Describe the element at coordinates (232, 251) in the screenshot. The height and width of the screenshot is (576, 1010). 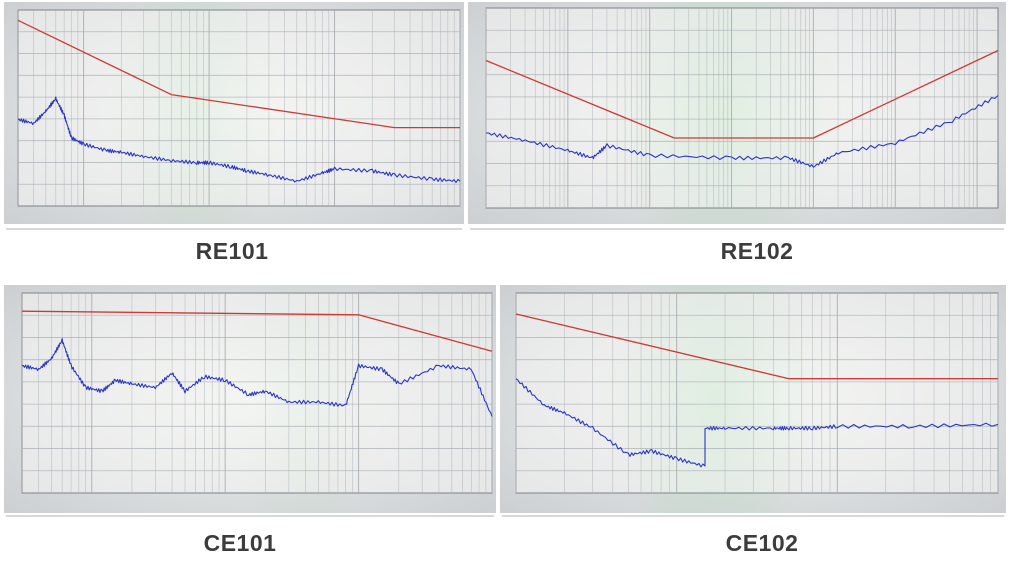
I see `re101-caption: RE101` at that location.